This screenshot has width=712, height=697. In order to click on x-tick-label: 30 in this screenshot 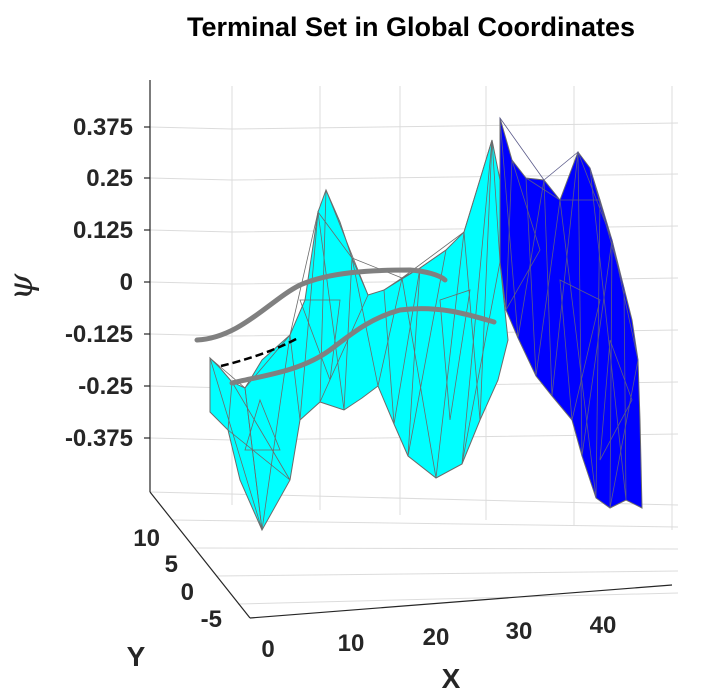, I will do `click(519, 631)`.